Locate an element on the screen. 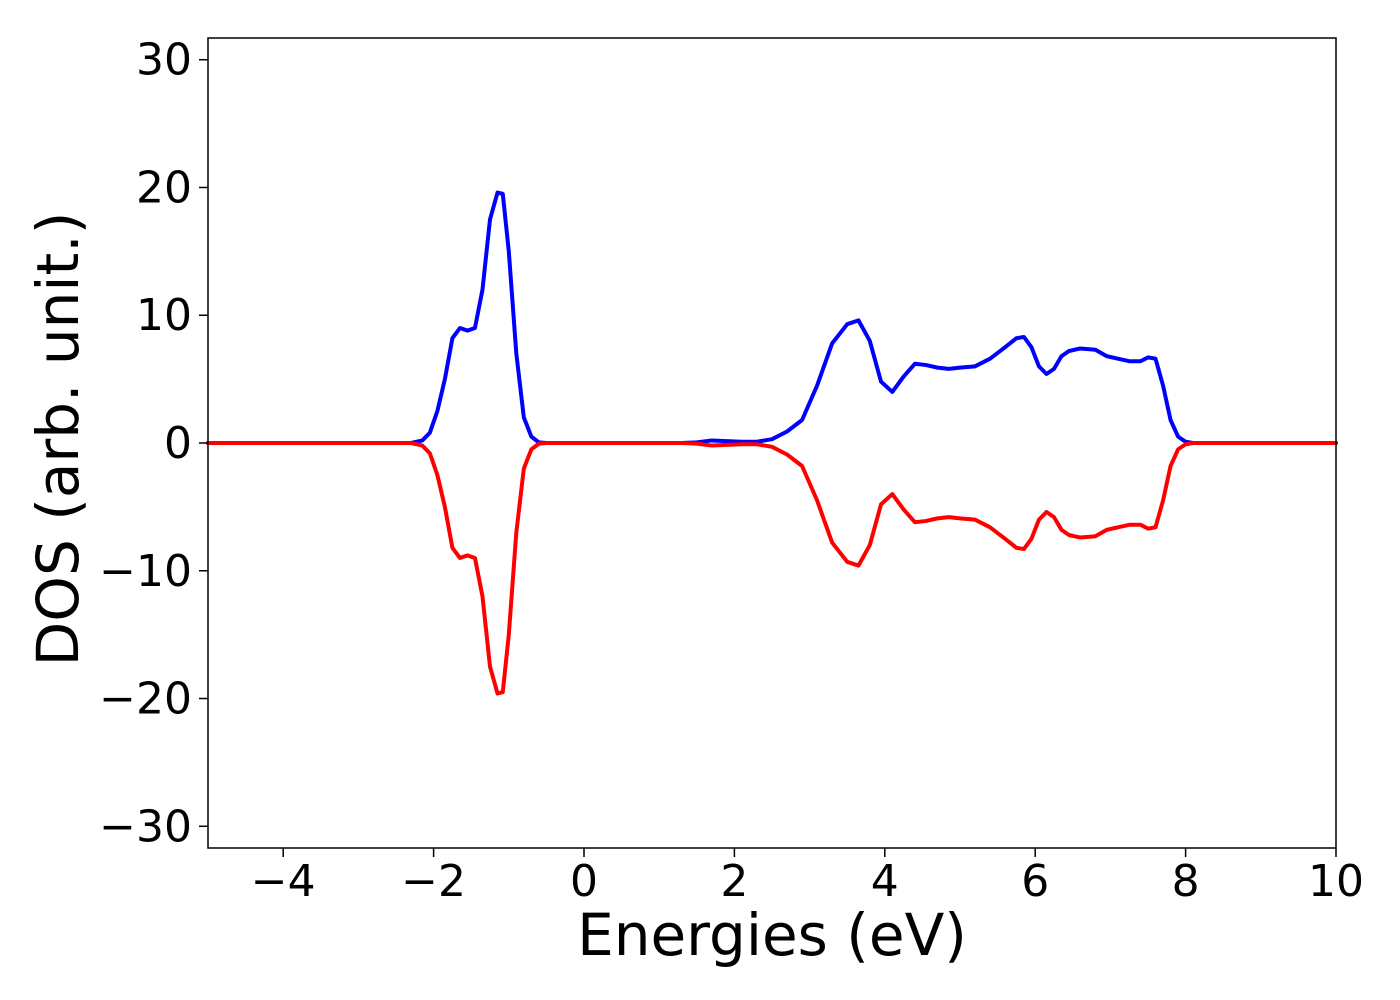 The image size is (1400, 1000). y-tick-label: 0 is located at coordinates (178, 443).